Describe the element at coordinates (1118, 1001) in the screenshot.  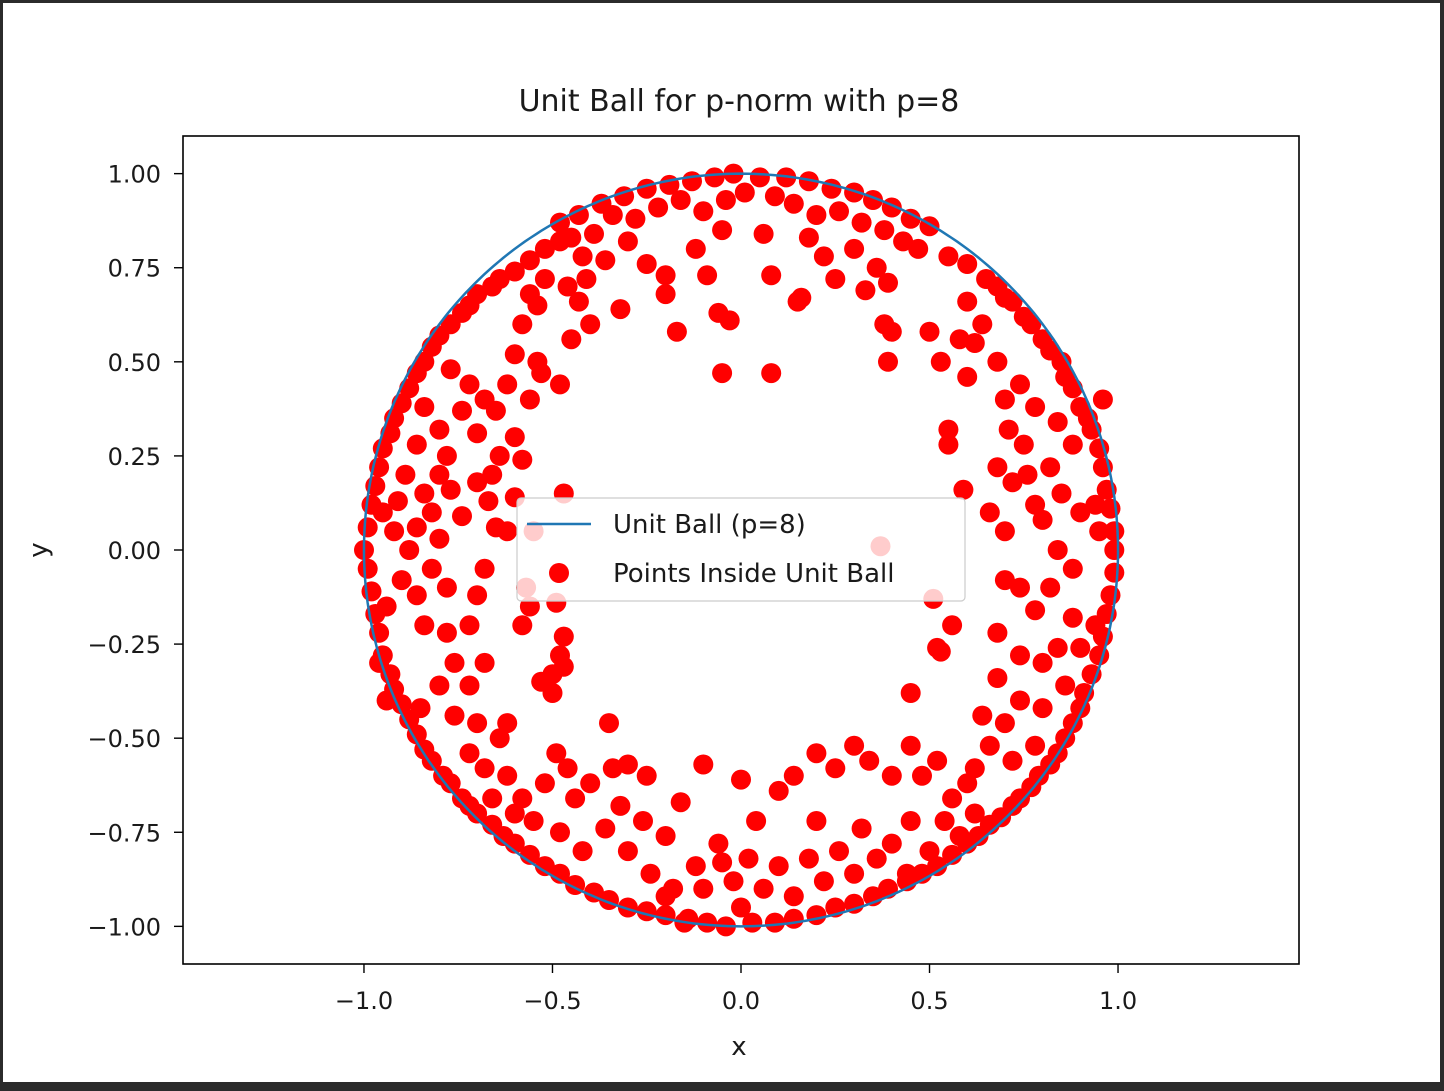
I see `x-tick-label: 1.0` at that location.